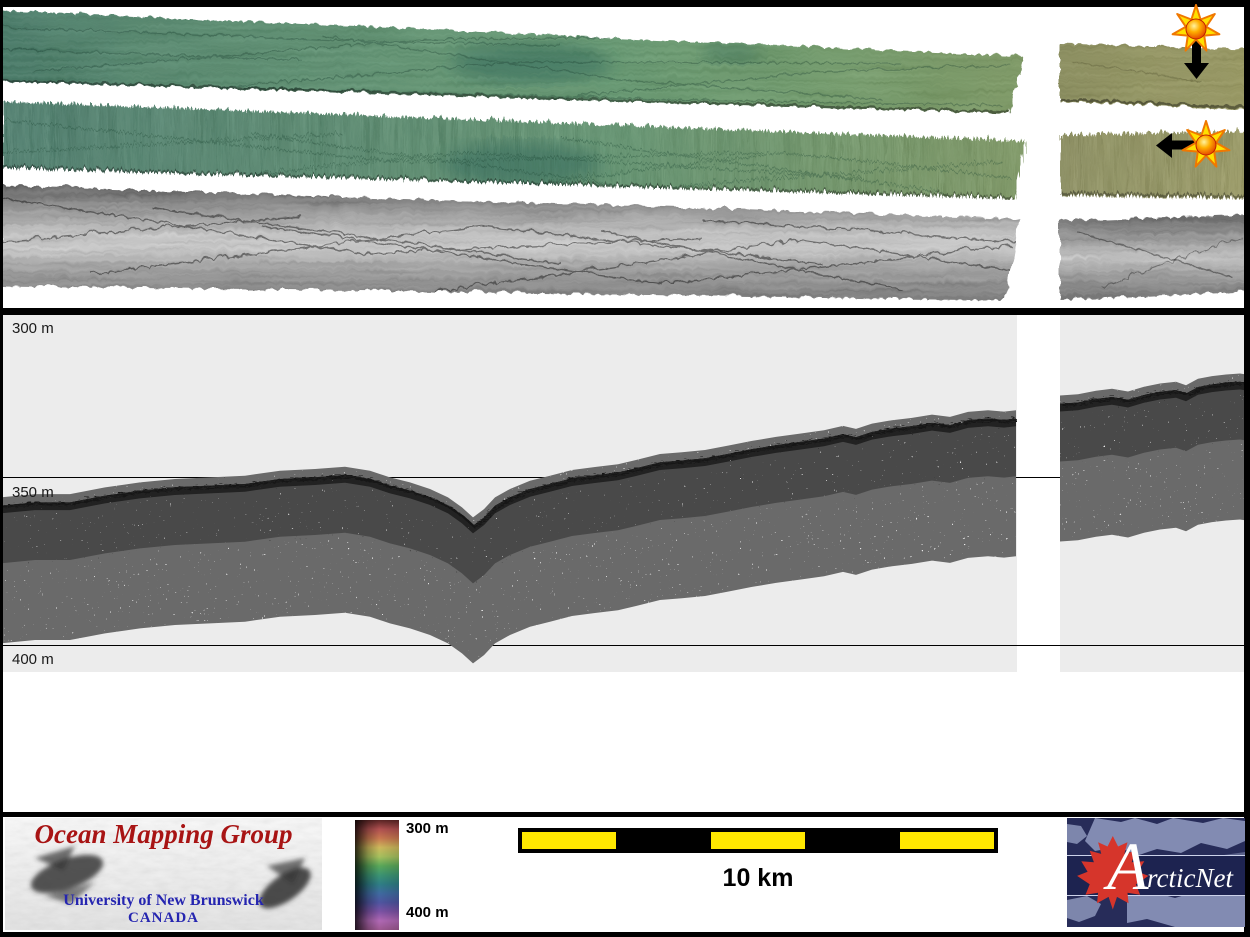 The image size is (1250, 937). I want to click on omg-subtitle: University of New Brunswick, so click(163, 900).